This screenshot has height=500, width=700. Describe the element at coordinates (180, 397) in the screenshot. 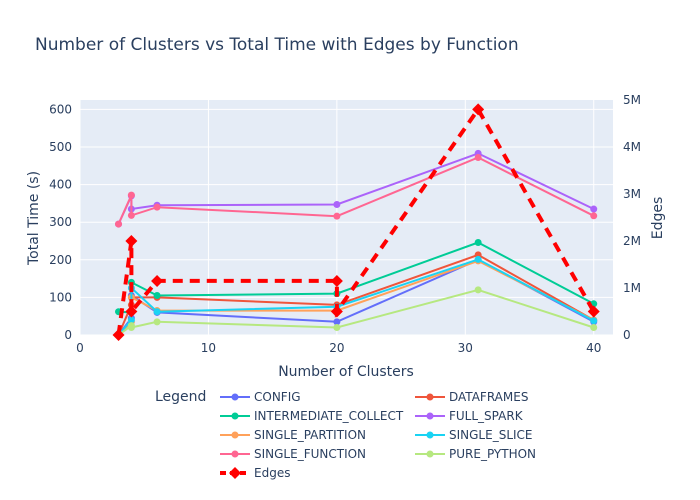

I see `legend-title: Legend` at that location.